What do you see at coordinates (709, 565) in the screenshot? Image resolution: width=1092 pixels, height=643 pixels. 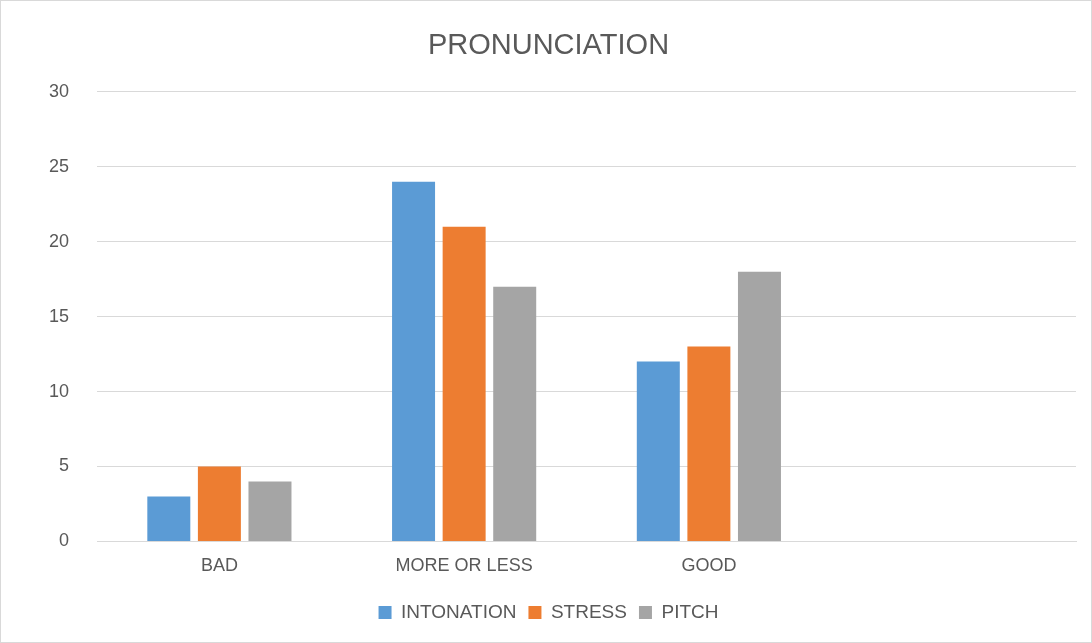 I see `x-tick-label: GOOD` at bounding box center [709, 565].